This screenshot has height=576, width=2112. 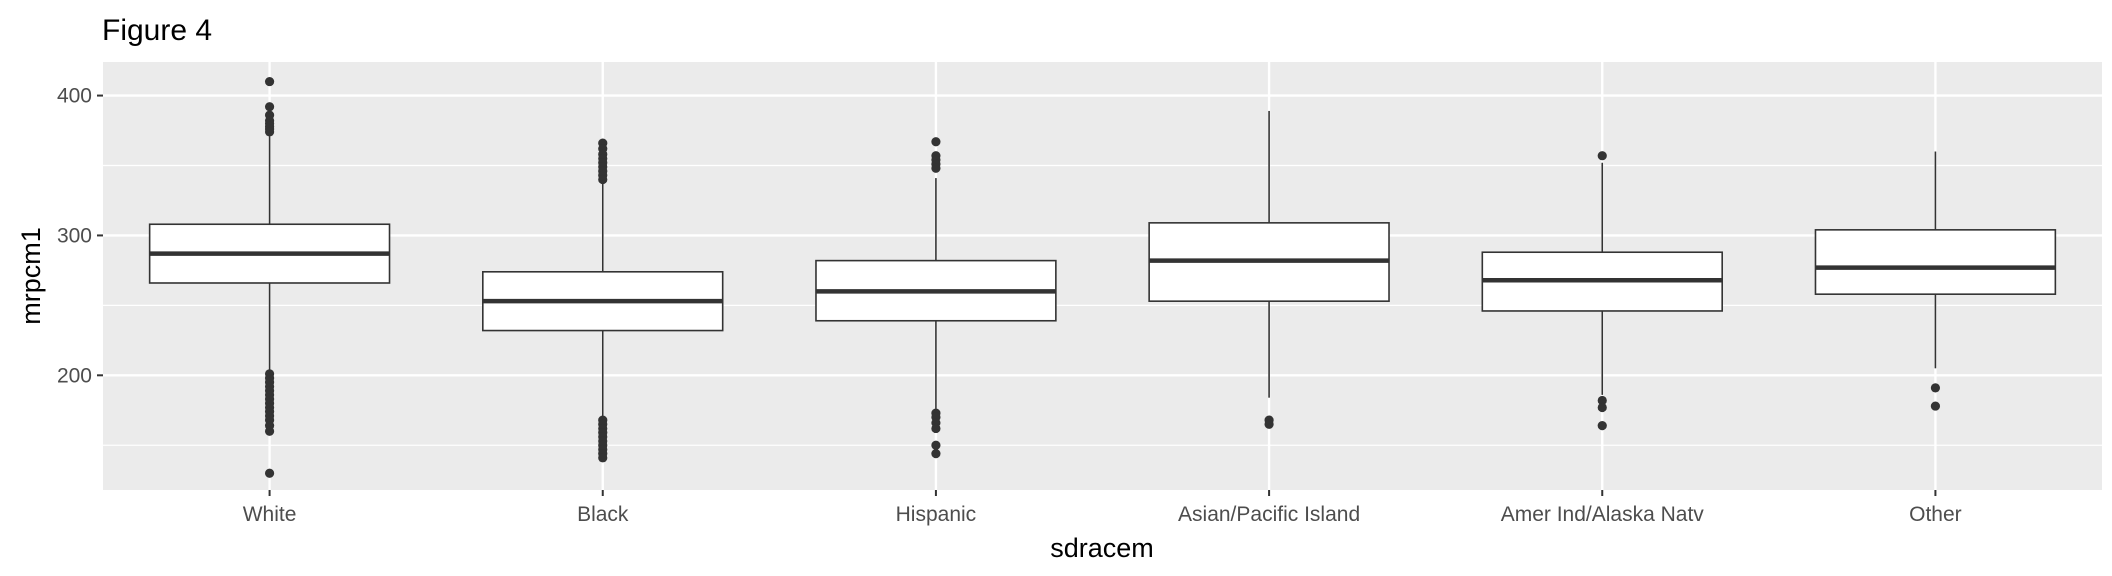 What do you see at coordinates (1935, 262) in the screenshot?
I see `box-iqr` at bounding box center [1935, 262].